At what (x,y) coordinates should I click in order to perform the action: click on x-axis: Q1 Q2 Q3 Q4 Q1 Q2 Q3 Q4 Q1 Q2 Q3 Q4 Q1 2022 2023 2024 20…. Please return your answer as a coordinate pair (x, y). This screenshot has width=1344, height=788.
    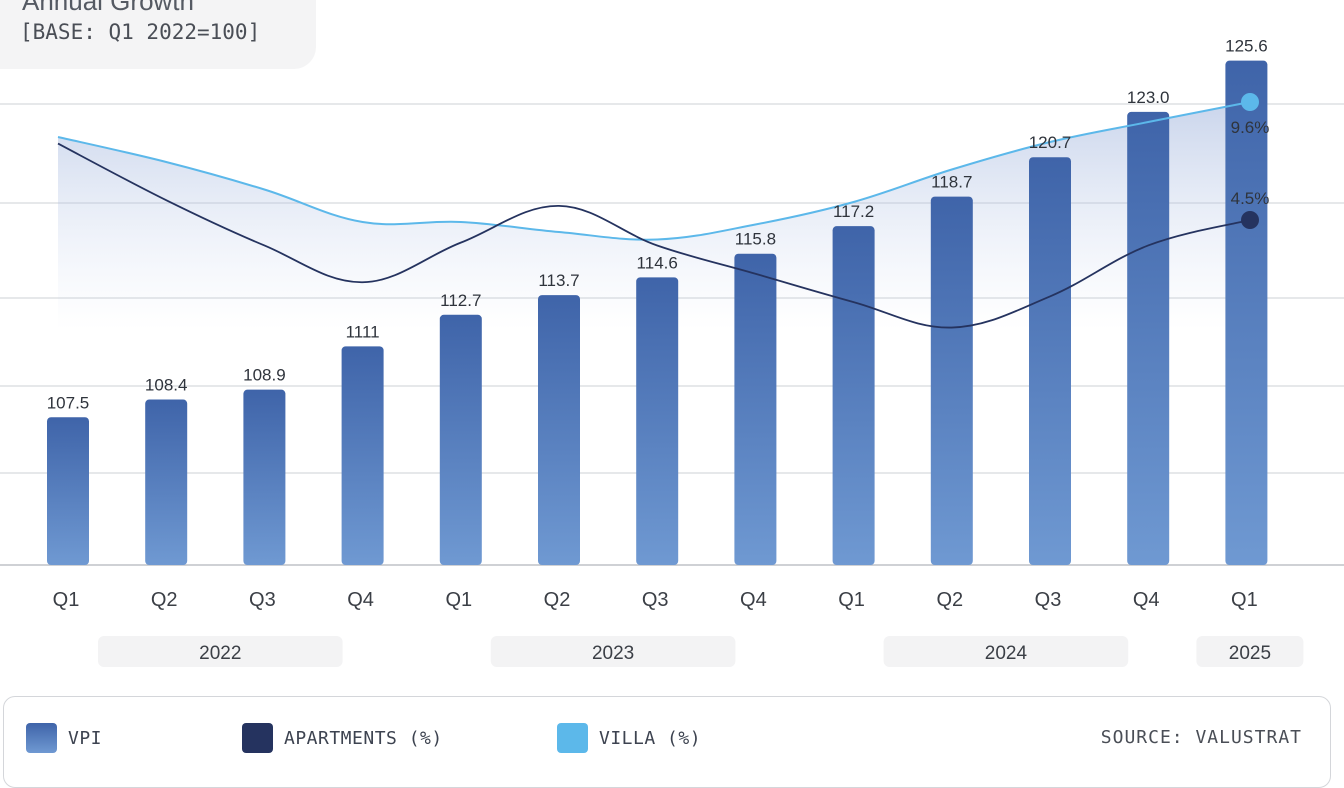
    Looking at the image, I should click on (678, 628).